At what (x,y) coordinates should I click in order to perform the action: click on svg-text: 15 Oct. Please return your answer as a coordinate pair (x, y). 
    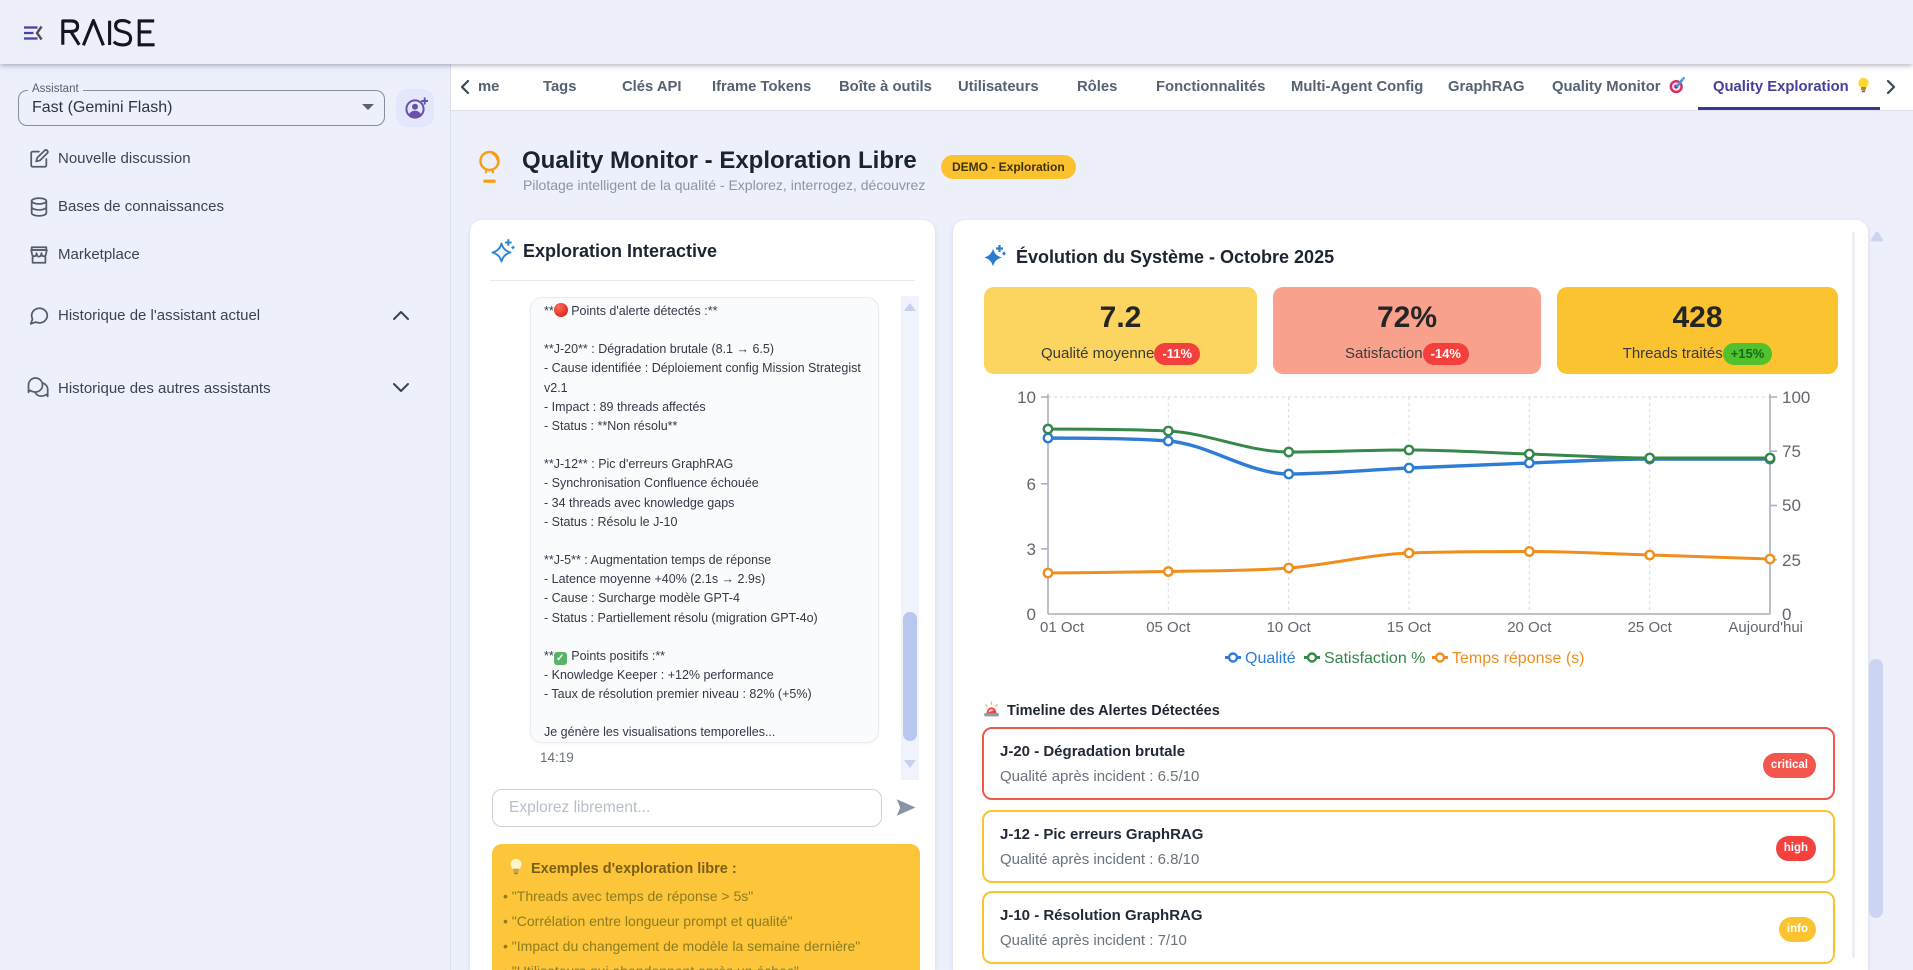
    Looking at the image, I should click on (1409, 627).